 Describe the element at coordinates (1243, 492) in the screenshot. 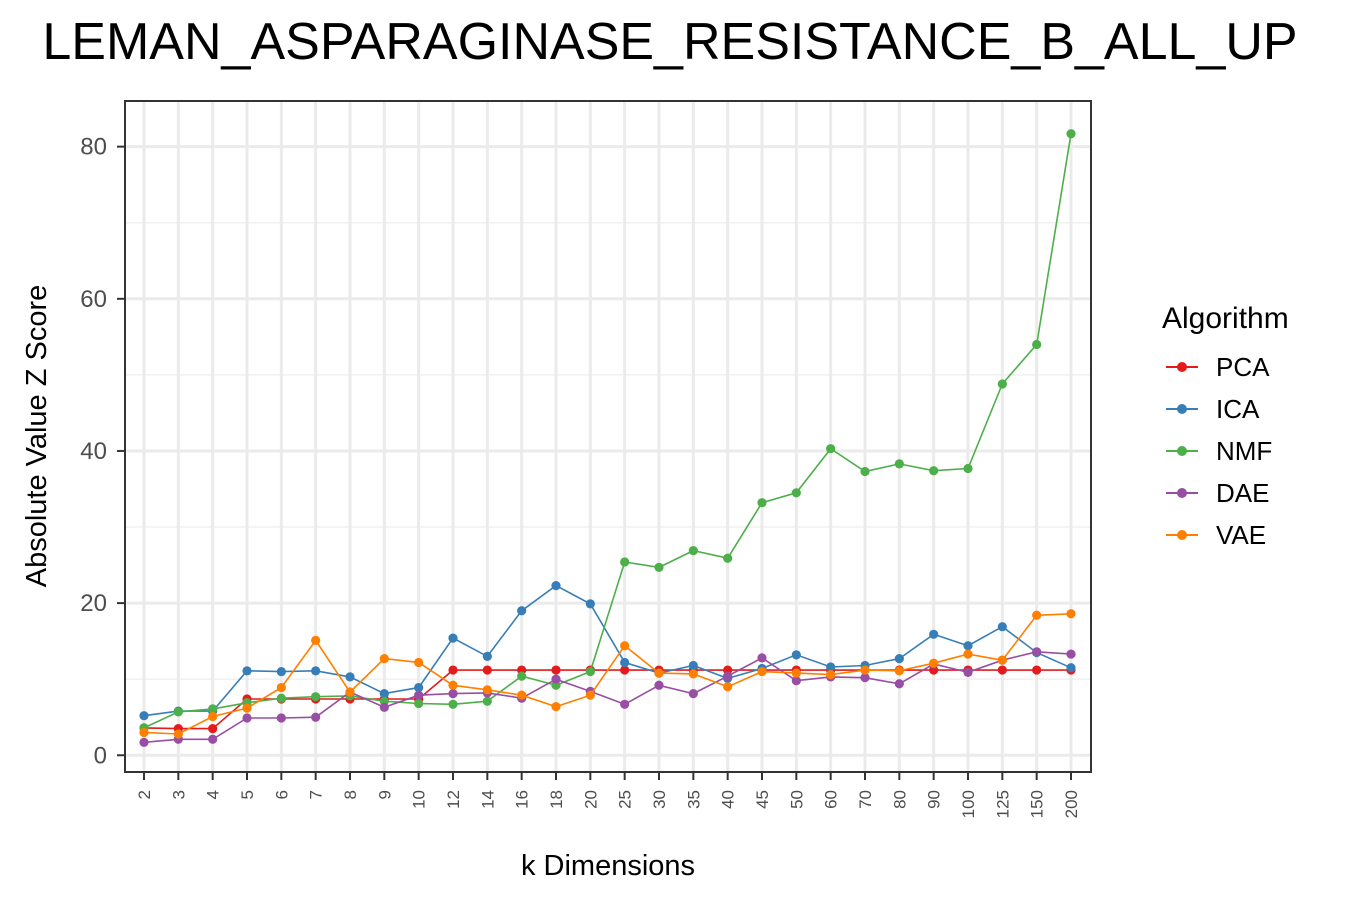

I see `legend-label-dae: DAE` at that location.